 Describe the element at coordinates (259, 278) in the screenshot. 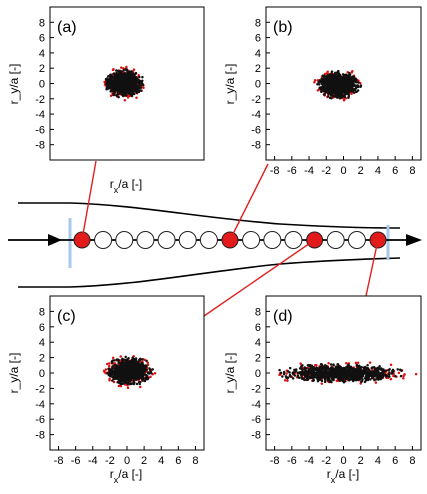

I see `connector-c` at that location.